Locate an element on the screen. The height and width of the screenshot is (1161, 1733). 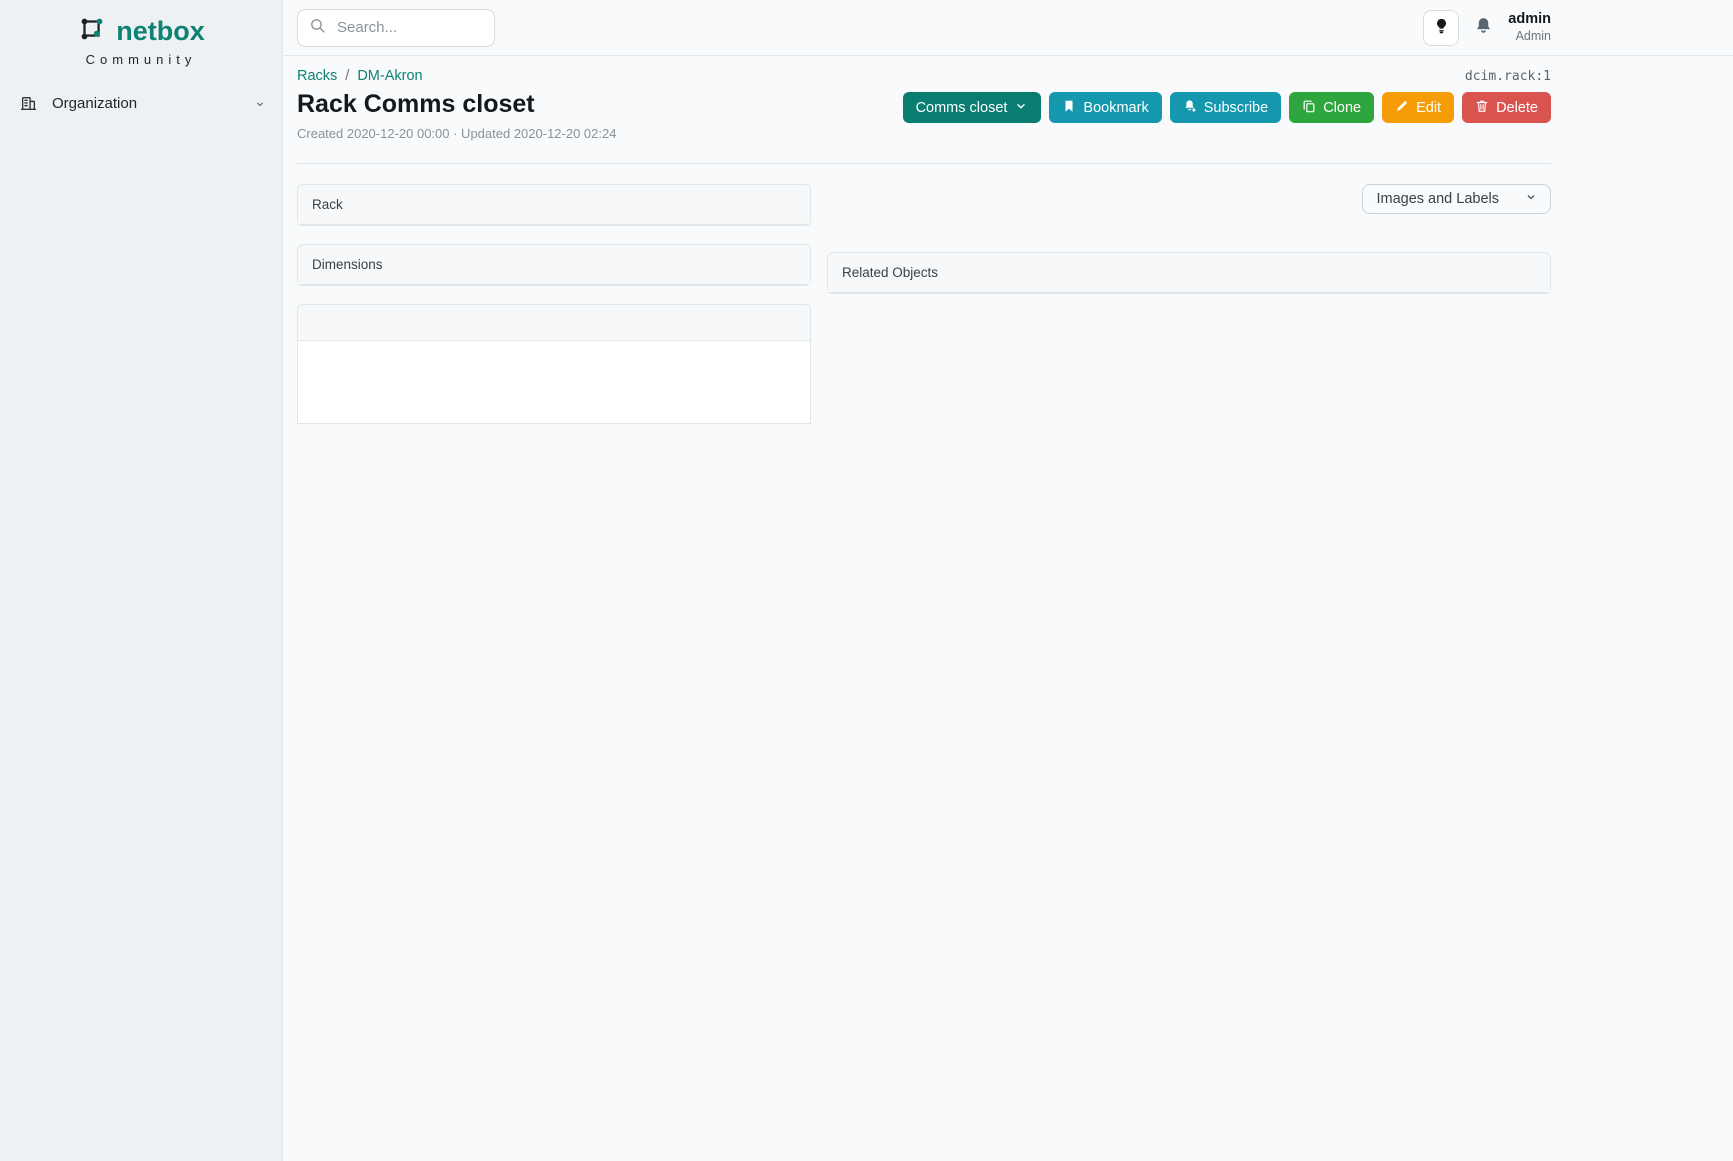
user-menu: admin Admin is located at coordinates (1529, 27).